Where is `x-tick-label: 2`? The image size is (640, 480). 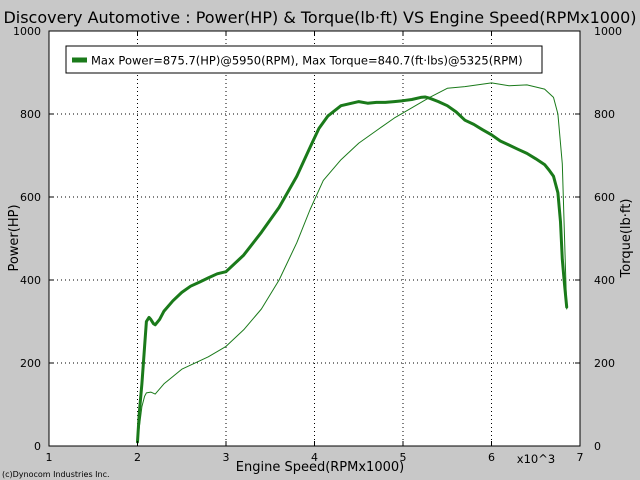 x-tick-label: 2 is located at coordinates (137, 457).